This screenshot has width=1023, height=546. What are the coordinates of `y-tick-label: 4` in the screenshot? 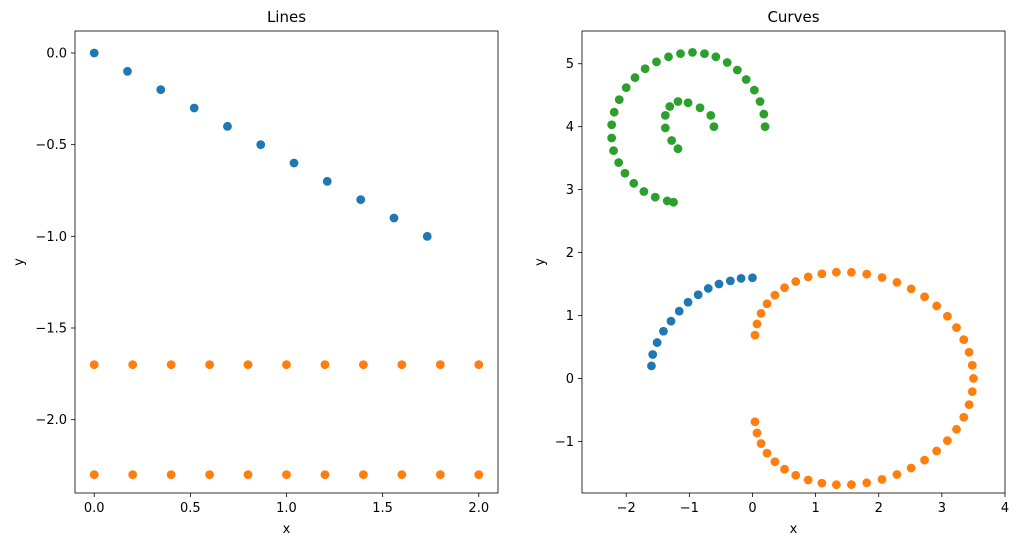 It's located at (570, 127).